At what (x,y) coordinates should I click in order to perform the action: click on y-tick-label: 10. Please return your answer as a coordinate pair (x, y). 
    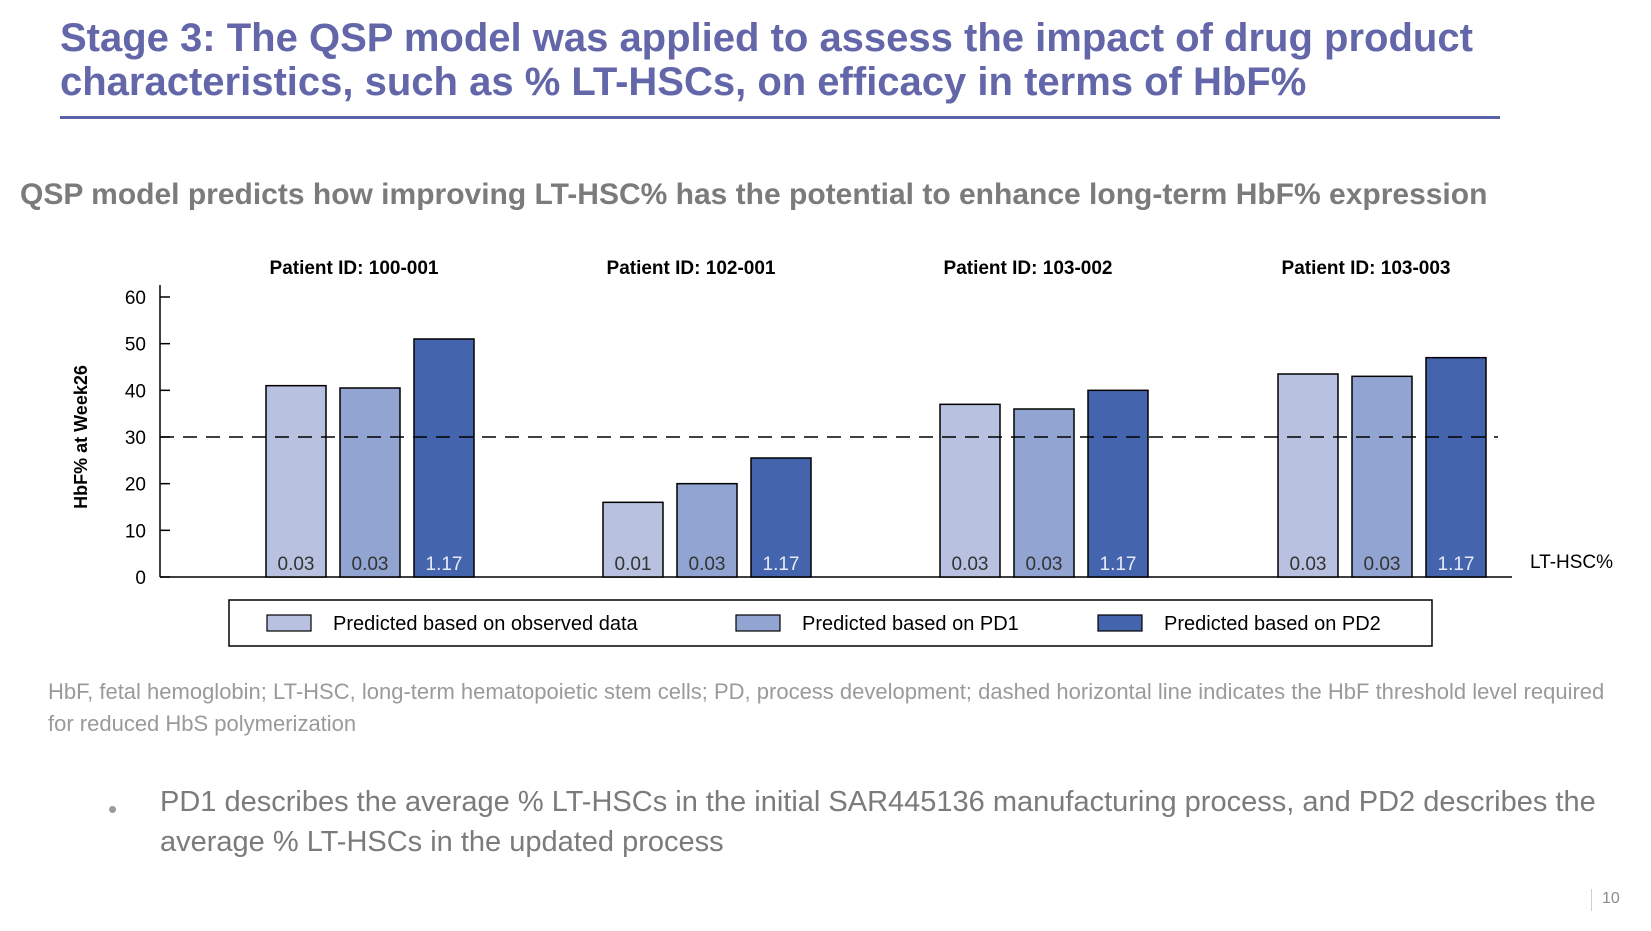
    Looking at the image, I should click on (135, 531).